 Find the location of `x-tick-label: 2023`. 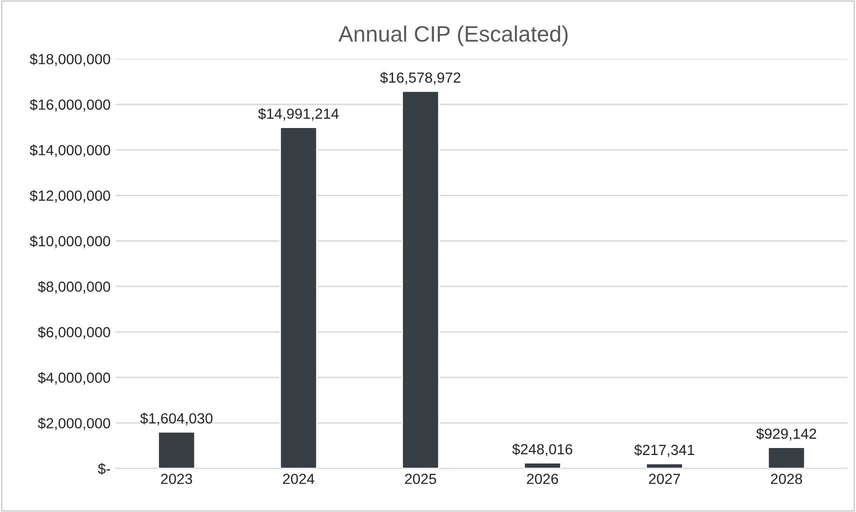

x-tick-label: 2023 is located at coordinates (176, 479).